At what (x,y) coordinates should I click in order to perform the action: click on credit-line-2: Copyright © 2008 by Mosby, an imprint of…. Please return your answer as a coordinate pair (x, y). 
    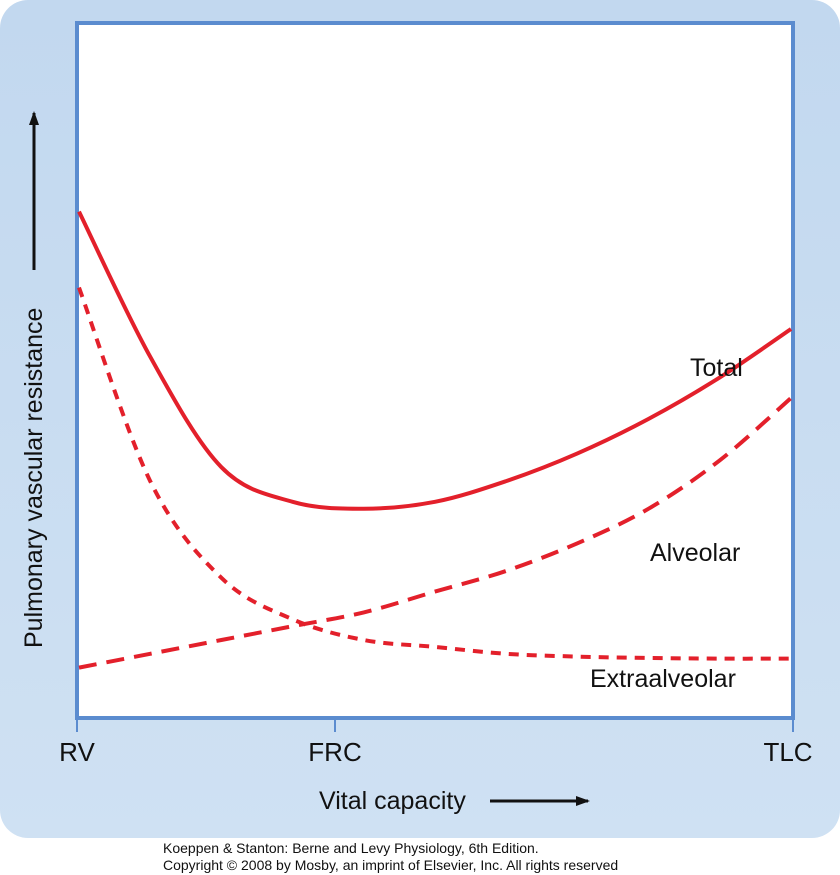
    Looking at the image, I should click on (391, 865).